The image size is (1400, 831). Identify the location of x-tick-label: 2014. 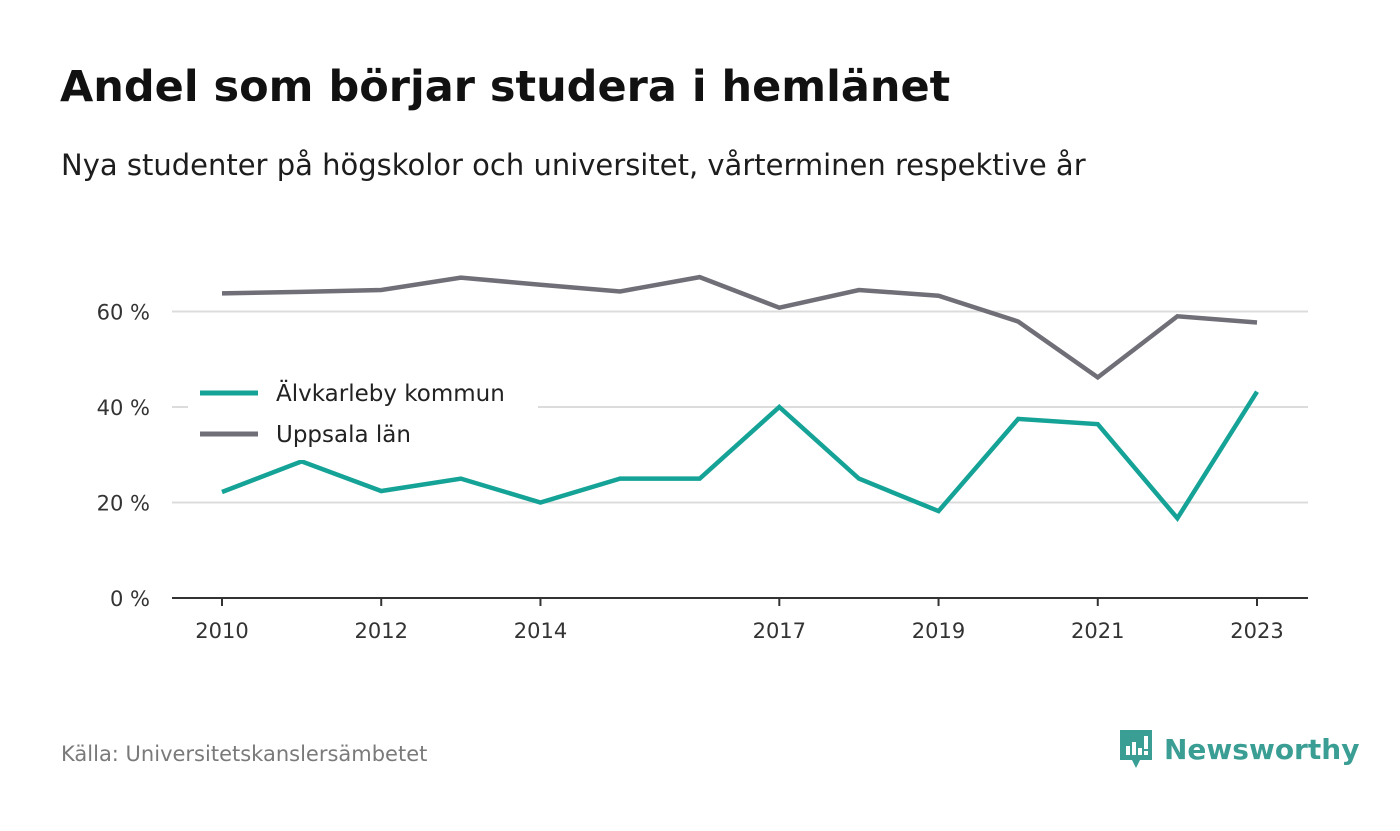
(540, 631).